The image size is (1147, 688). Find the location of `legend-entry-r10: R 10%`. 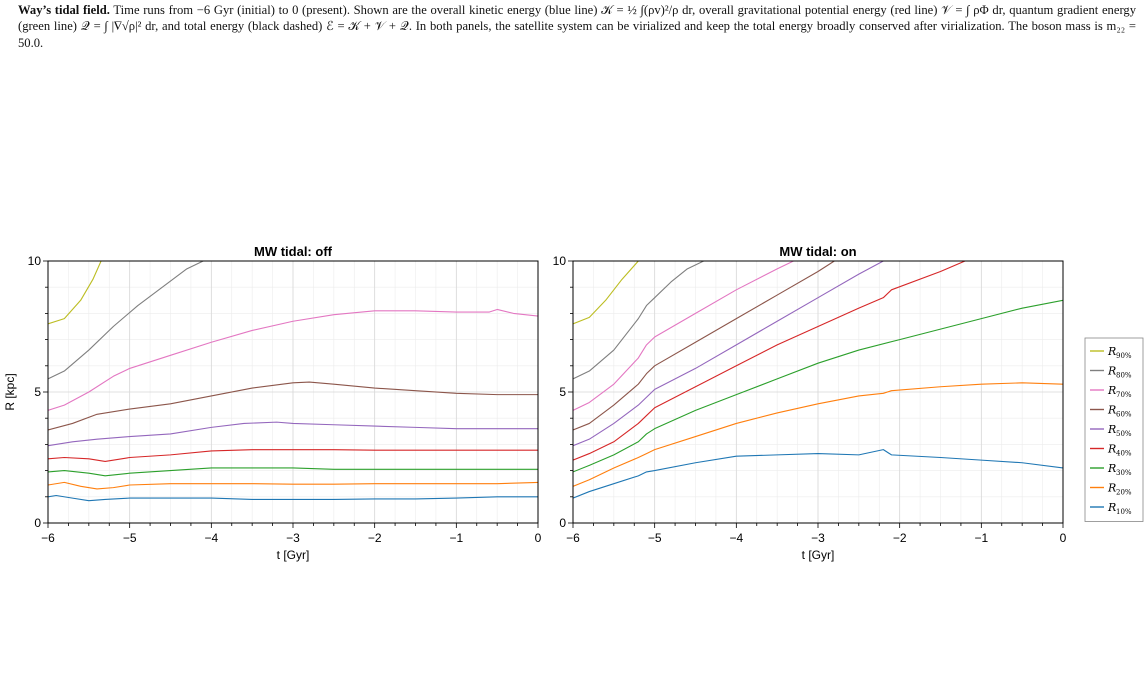

legend-entry-r10: R 10% is located at coordinates (1111, 508).